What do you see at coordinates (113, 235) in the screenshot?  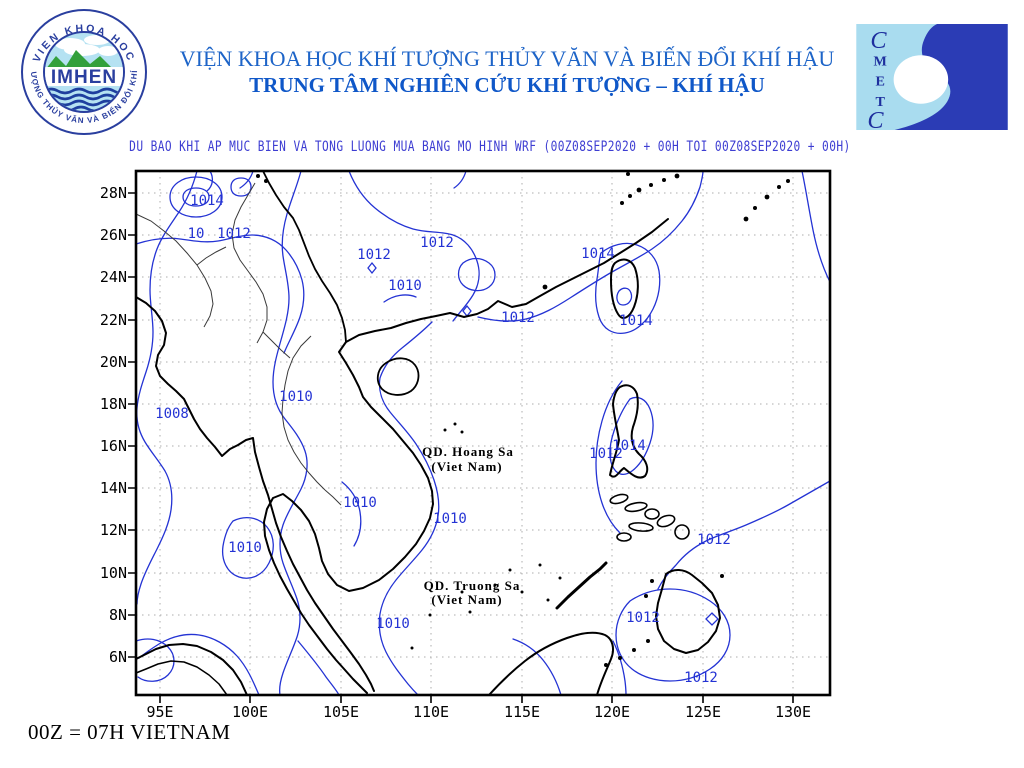 I see `lat-label: 26N` at bounding box center [113, 235].